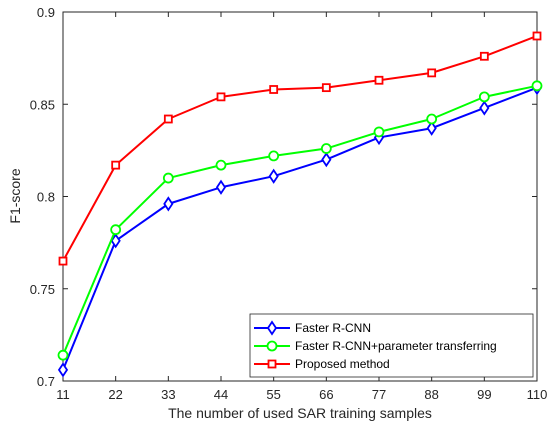 Image resolution: width=550 pixels, height=430 pixels. What do you see at coordinates (537, 394) in the screenshot?
I see `x-tick-label: 110` at bounding box center [537, 394].